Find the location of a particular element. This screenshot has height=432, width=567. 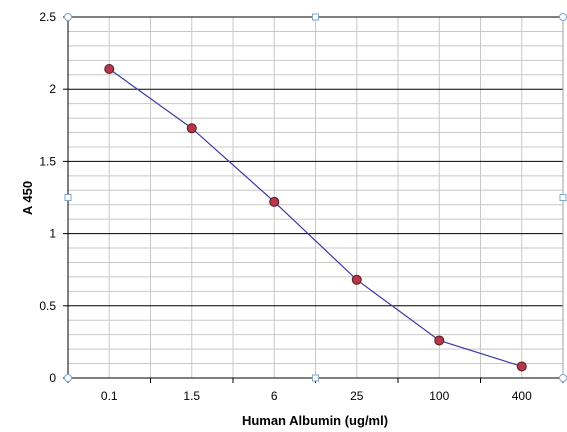

y-tick-label: 0 is located at coordinates (52, 378).